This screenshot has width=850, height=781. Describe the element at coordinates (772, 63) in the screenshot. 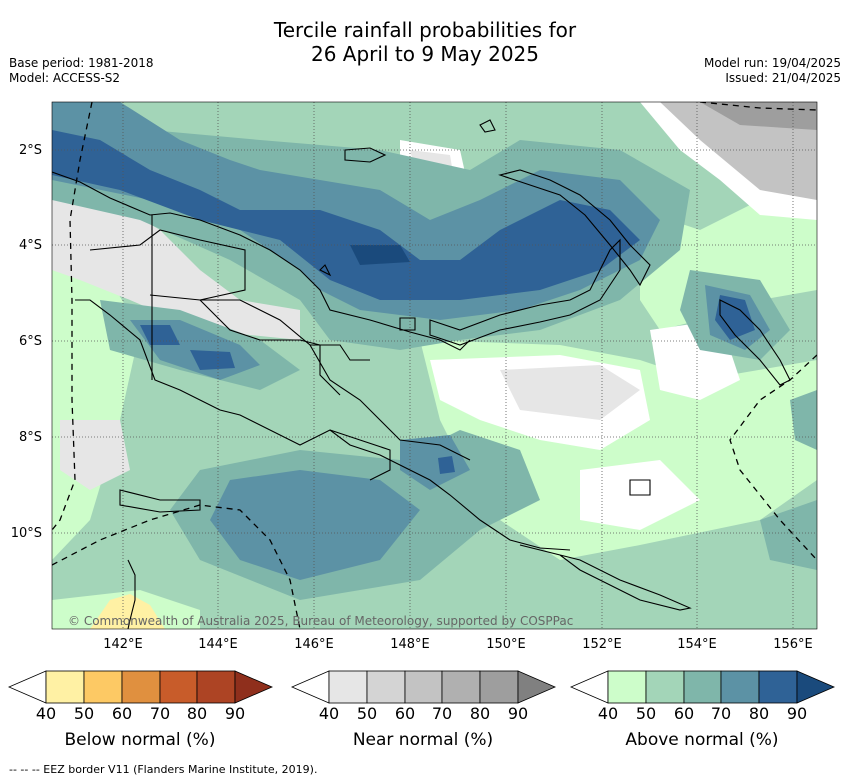

I see `model-run: Model run: 19/04/2025` at that location.